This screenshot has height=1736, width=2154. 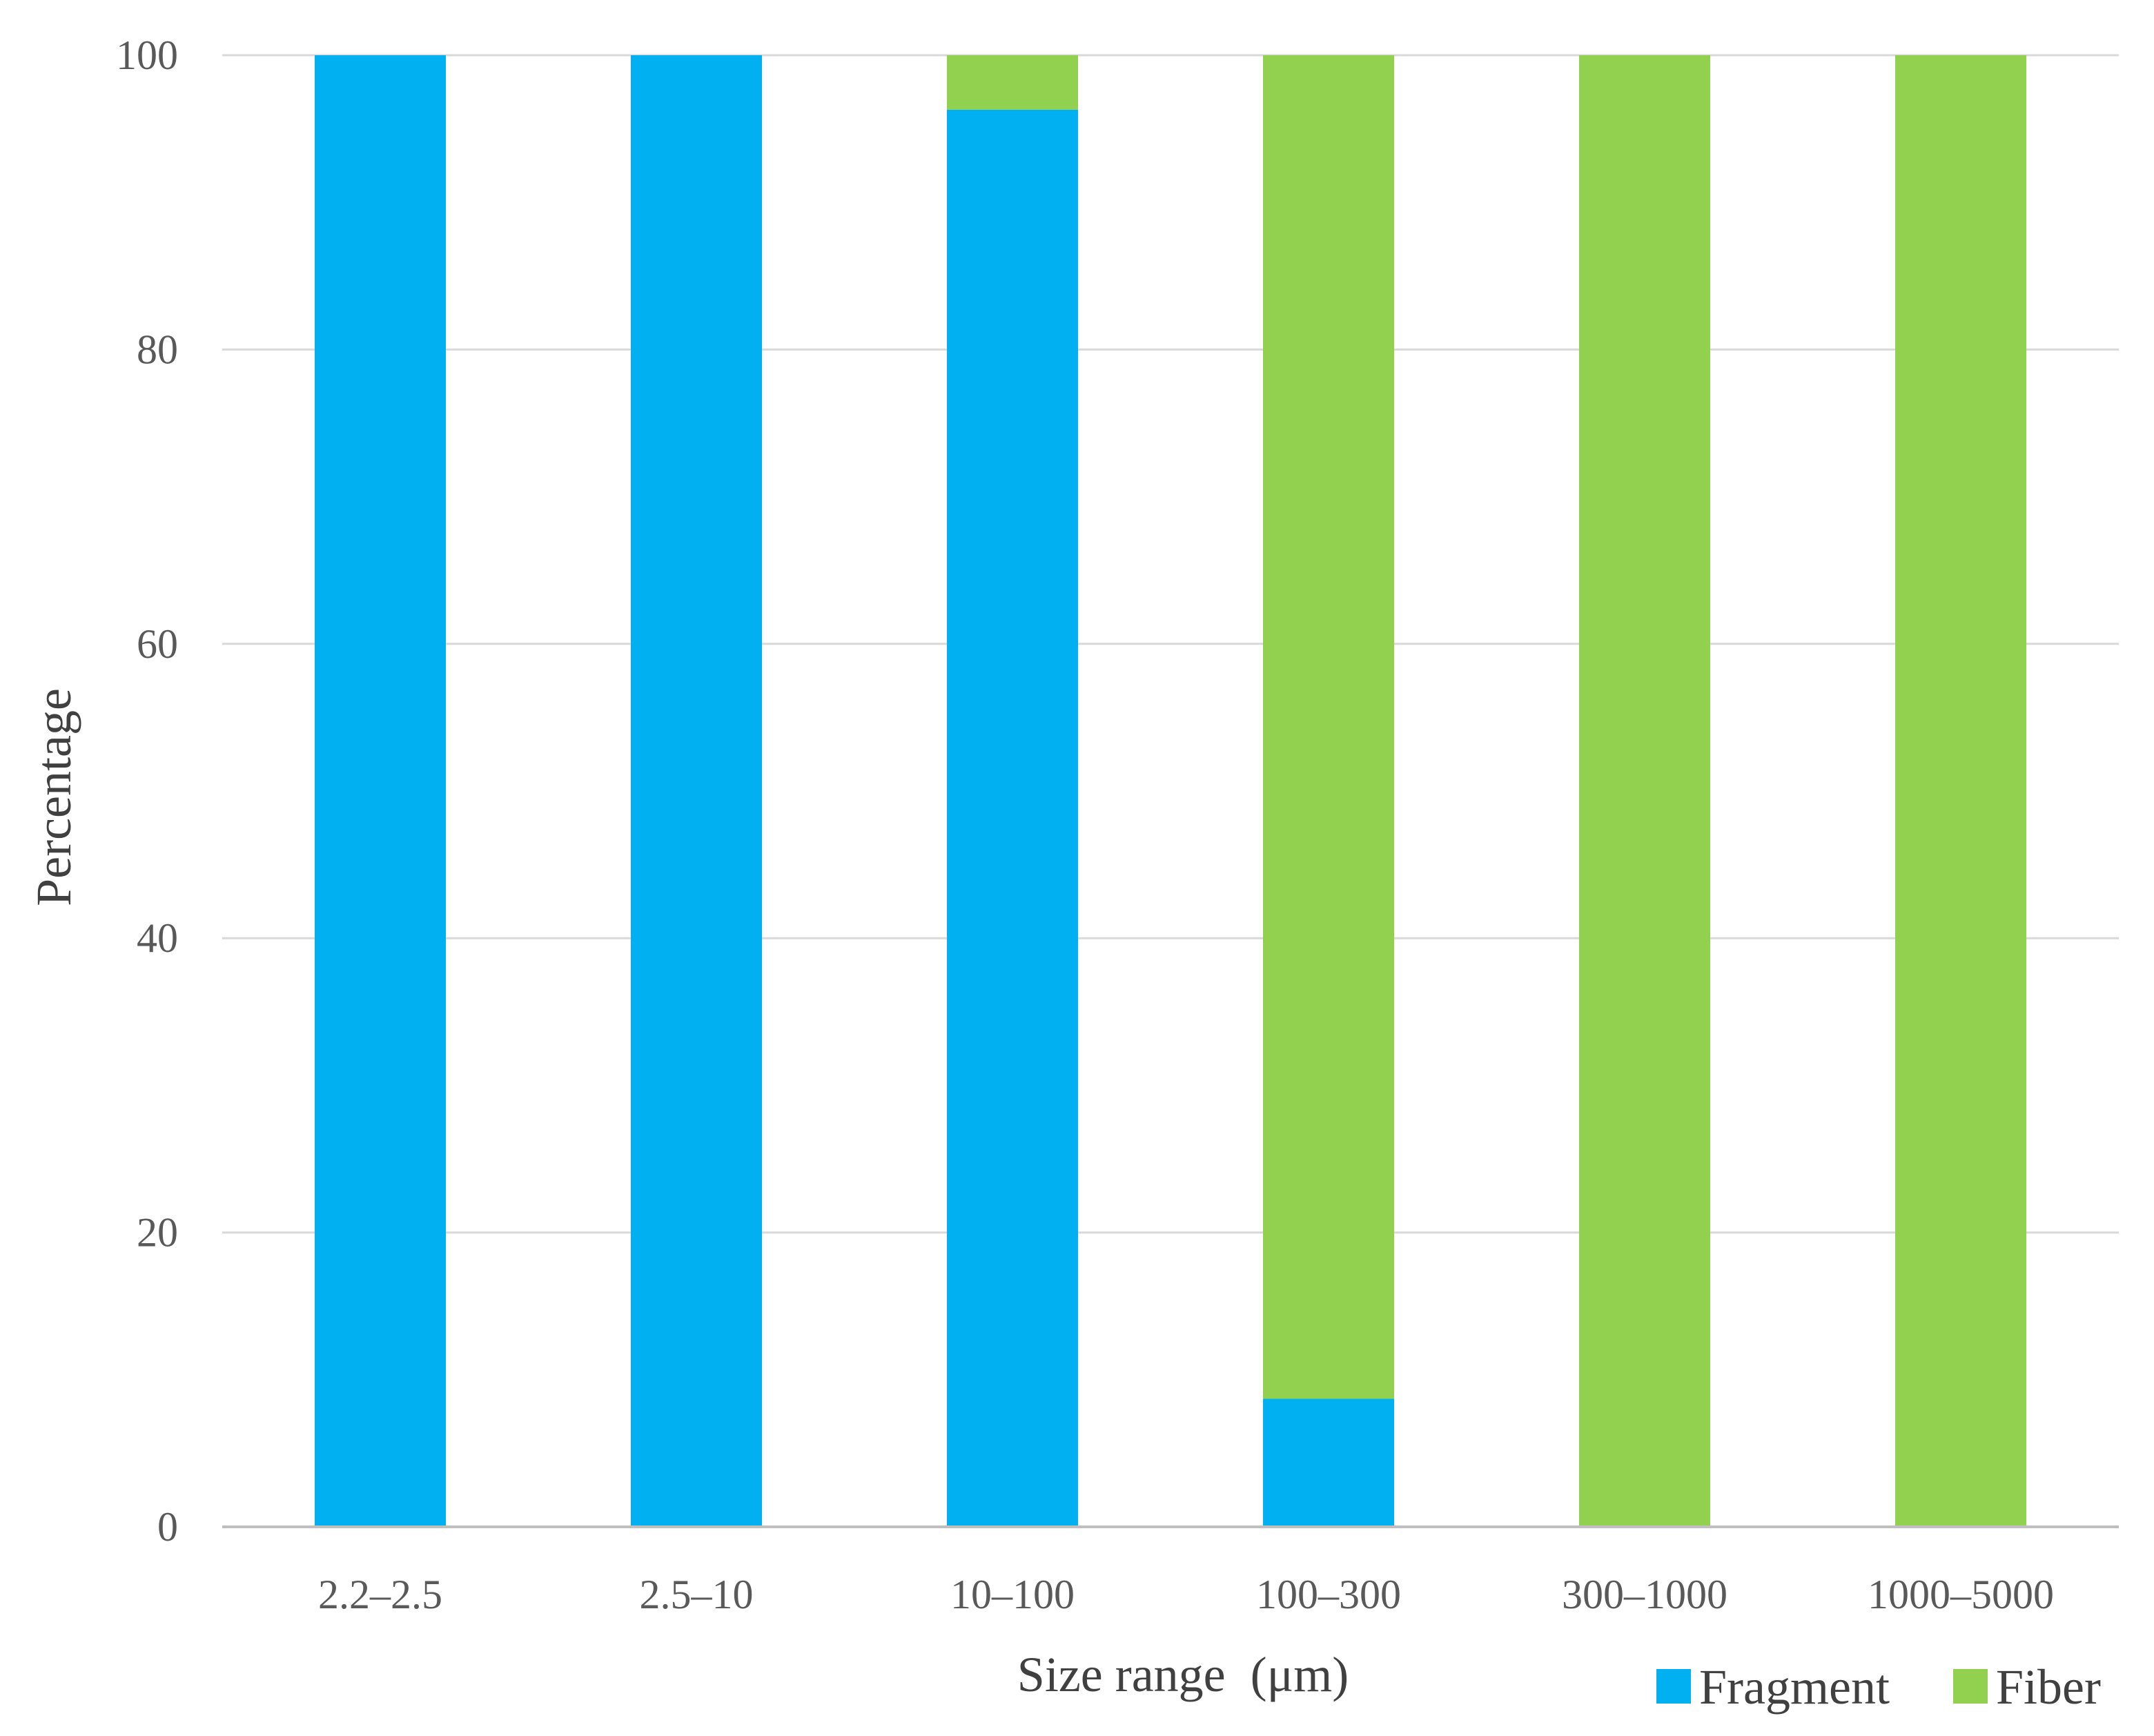 I want to click on x-tick-label: 1000–5000, so click(x=1961, y=1594).